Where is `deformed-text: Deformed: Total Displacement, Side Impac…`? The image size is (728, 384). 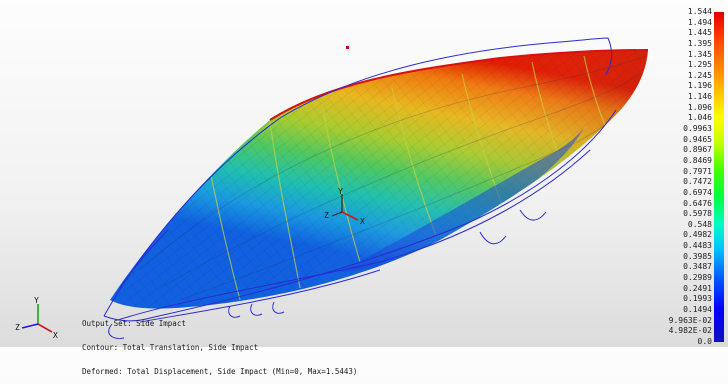
deformed-text: Deformed: Total Displacement, Side Impac… is located at coordinates (220, 371).